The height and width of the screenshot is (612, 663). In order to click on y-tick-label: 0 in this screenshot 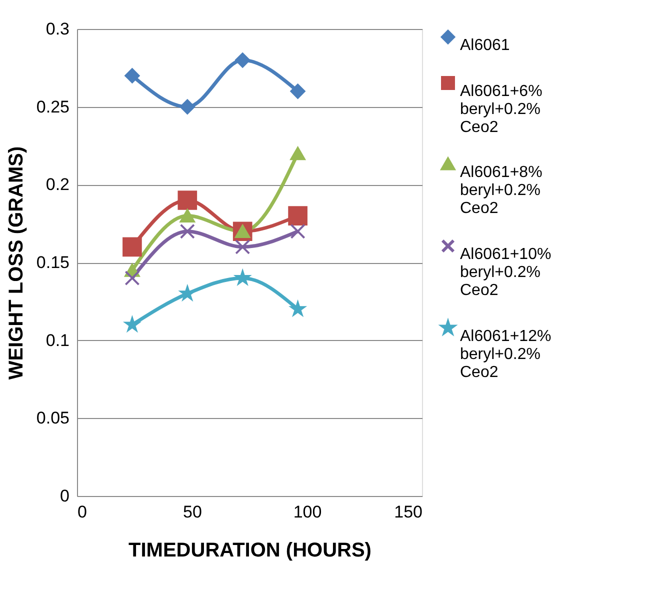, I will do `click(65, 496)`.